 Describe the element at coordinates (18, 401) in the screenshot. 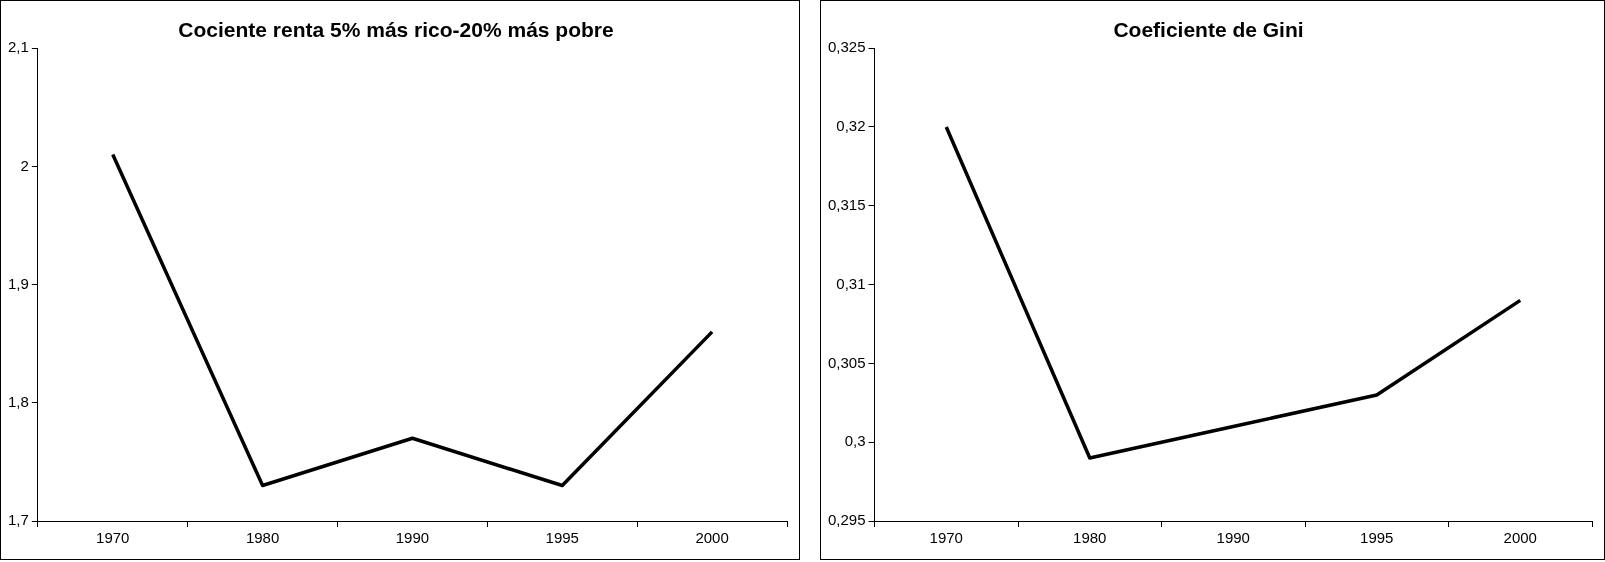

I see `y-tick-label: 1,8` at that location.